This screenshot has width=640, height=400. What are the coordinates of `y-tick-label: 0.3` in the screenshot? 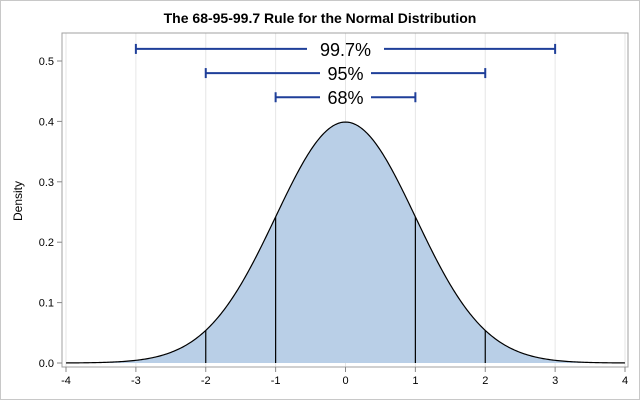 It's located at (46, 183).